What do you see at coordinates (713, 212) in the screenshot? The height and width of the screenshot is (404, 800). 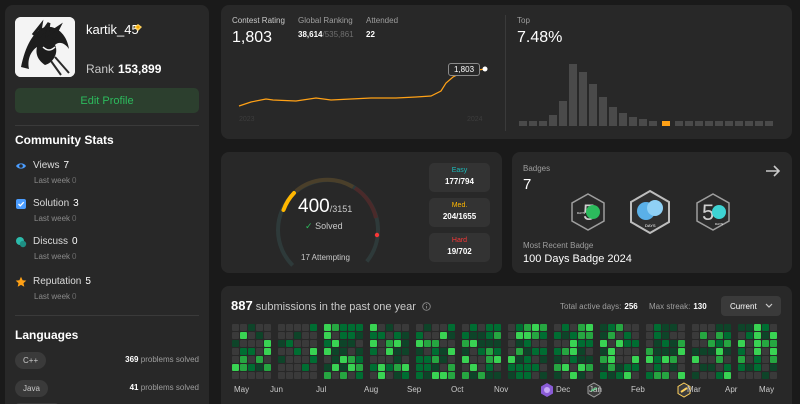 I see `badge-50-days-2024-icon: 5 DAYS` at bounding box center [713, 212].